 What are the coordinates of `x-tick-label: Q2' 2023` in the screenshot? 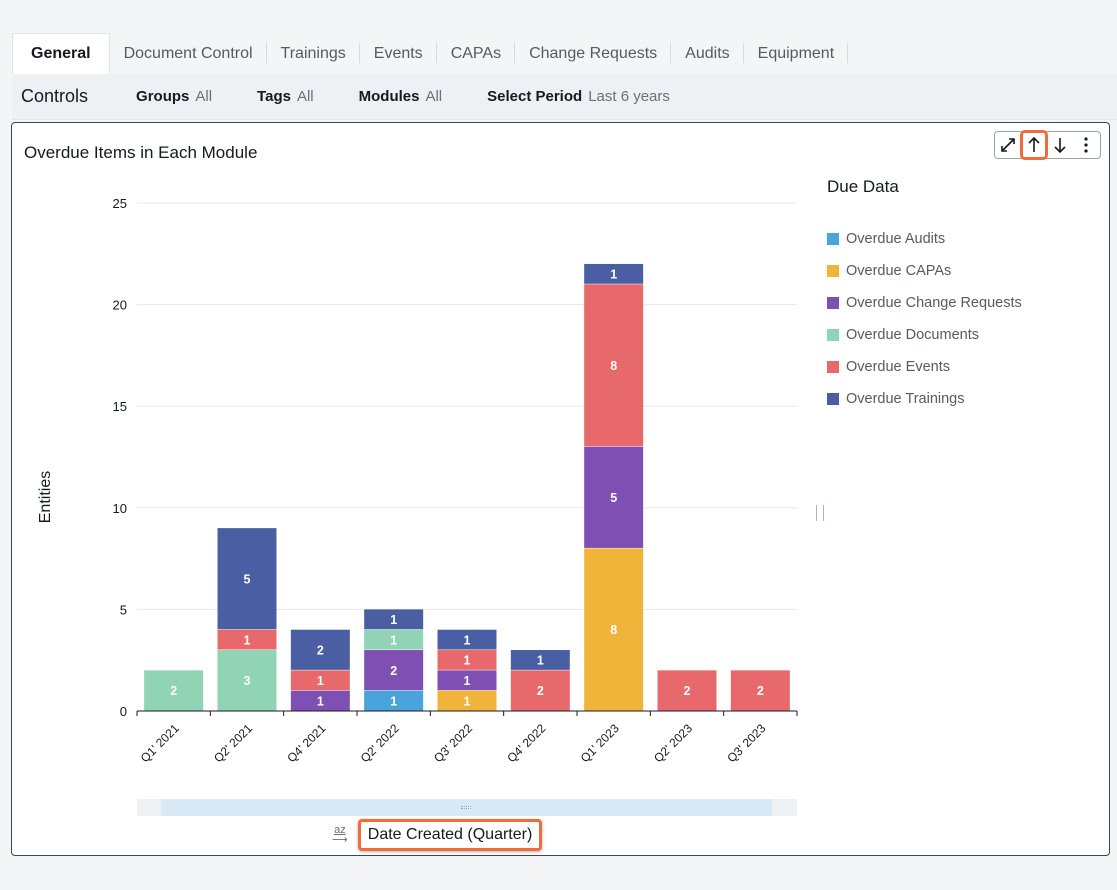 It's located at (673, 743).